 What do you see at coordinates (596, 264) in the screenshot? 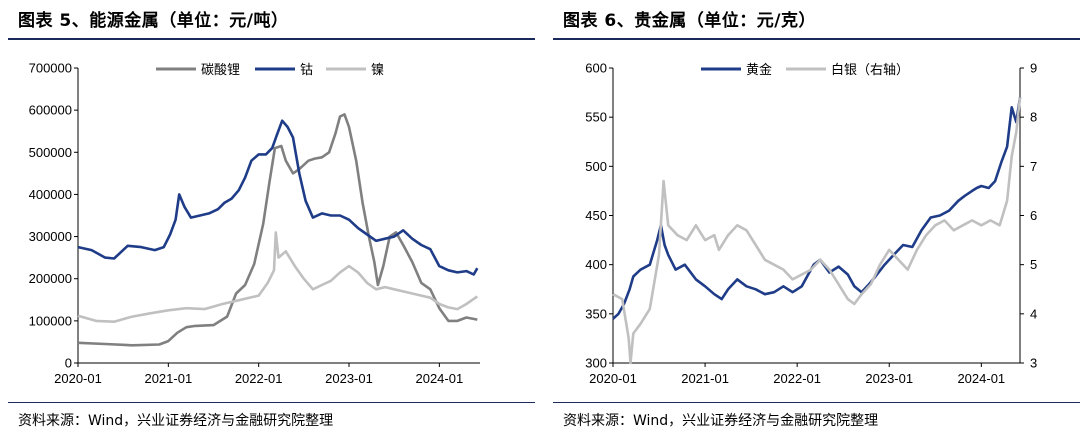
I see `y-tick-label: 400` at bounding box center [596, 264].